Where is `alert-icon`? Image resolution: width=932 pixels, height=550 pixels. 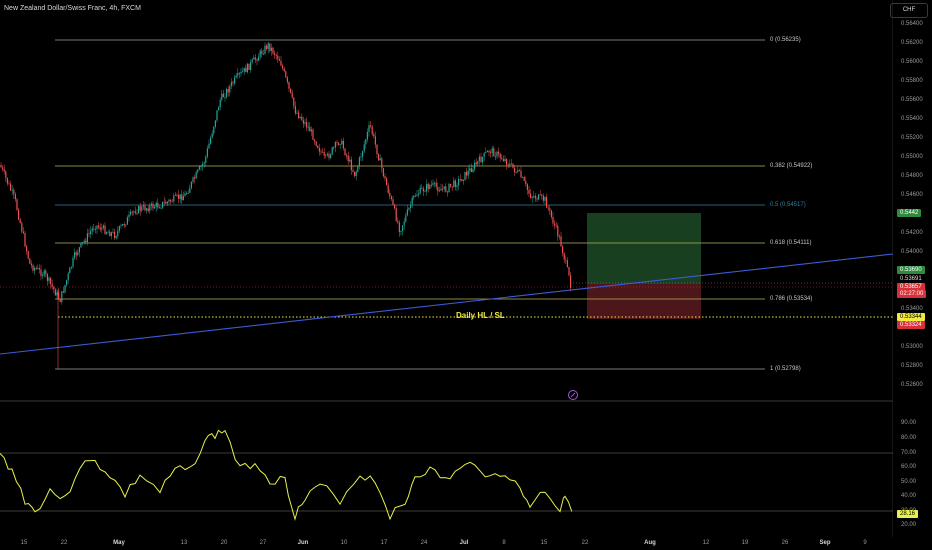
alert-icon is located at coordinates (573, 395).